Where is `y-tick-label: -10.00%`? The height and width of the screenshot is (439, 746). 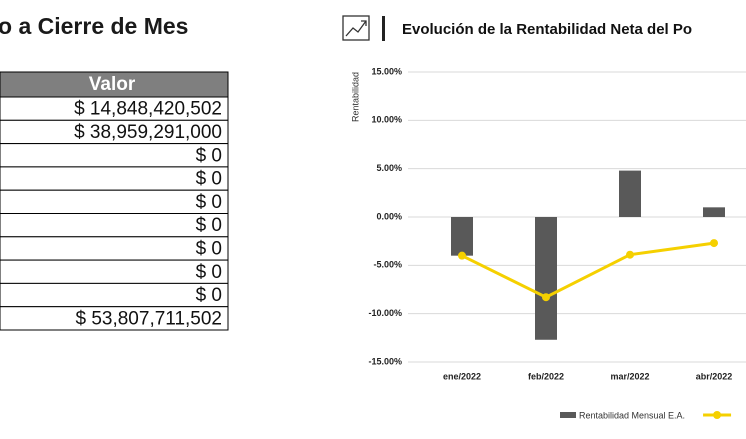 y-tick-label: -10.00% is located at coordinates (385, 313).